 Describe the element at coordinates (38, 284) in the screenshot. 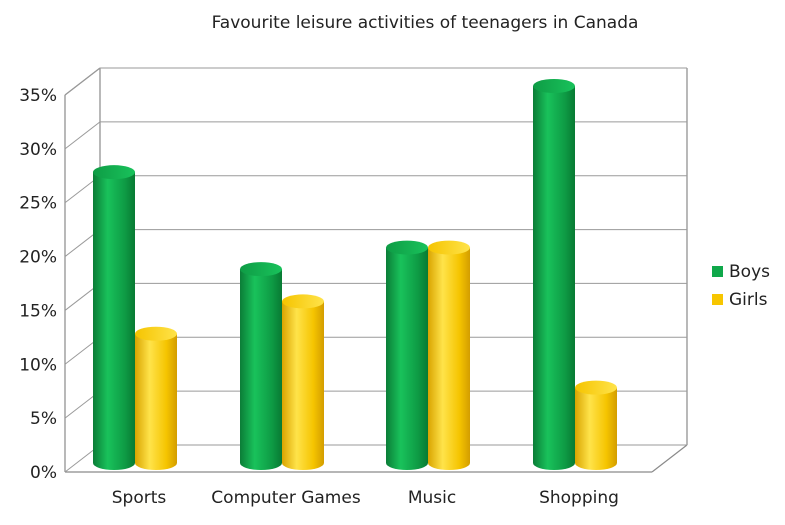

I see `y-axis-ticks: 0% 5% 10% 15% 20% 25% 30% 35%` at that location.